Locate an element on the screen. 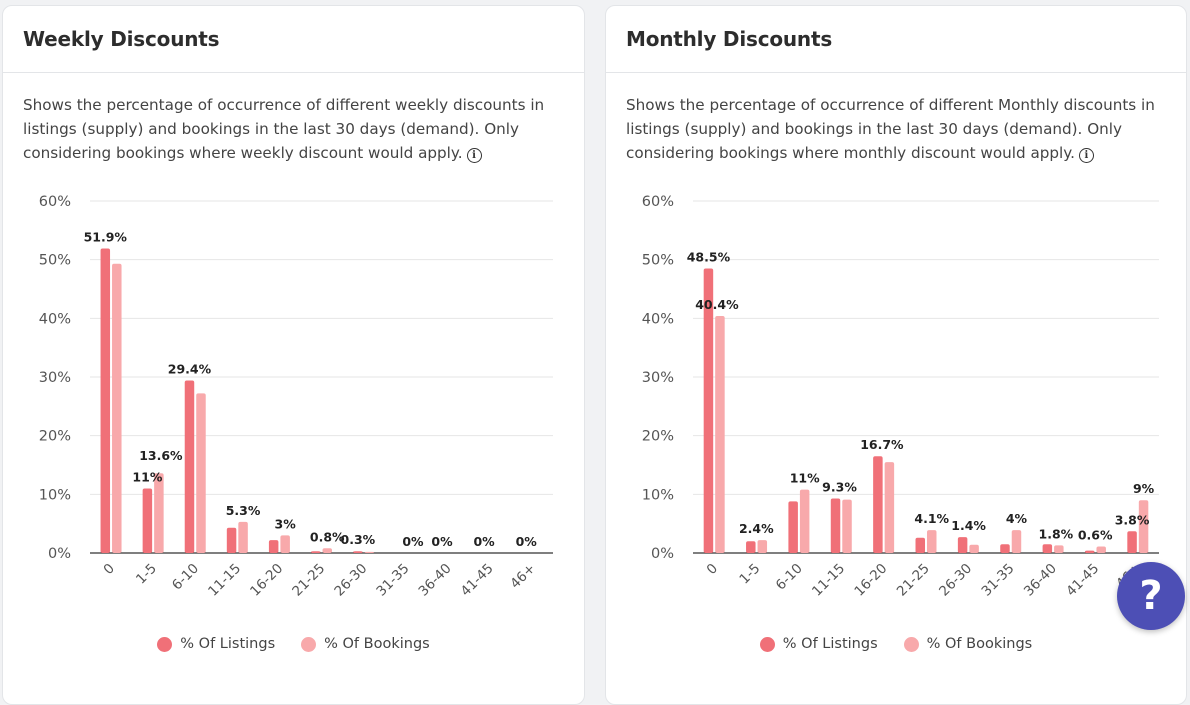 This screenshot has height=705, width=1190. x-tick-label: 46+ is located at coordinates (522, 576).